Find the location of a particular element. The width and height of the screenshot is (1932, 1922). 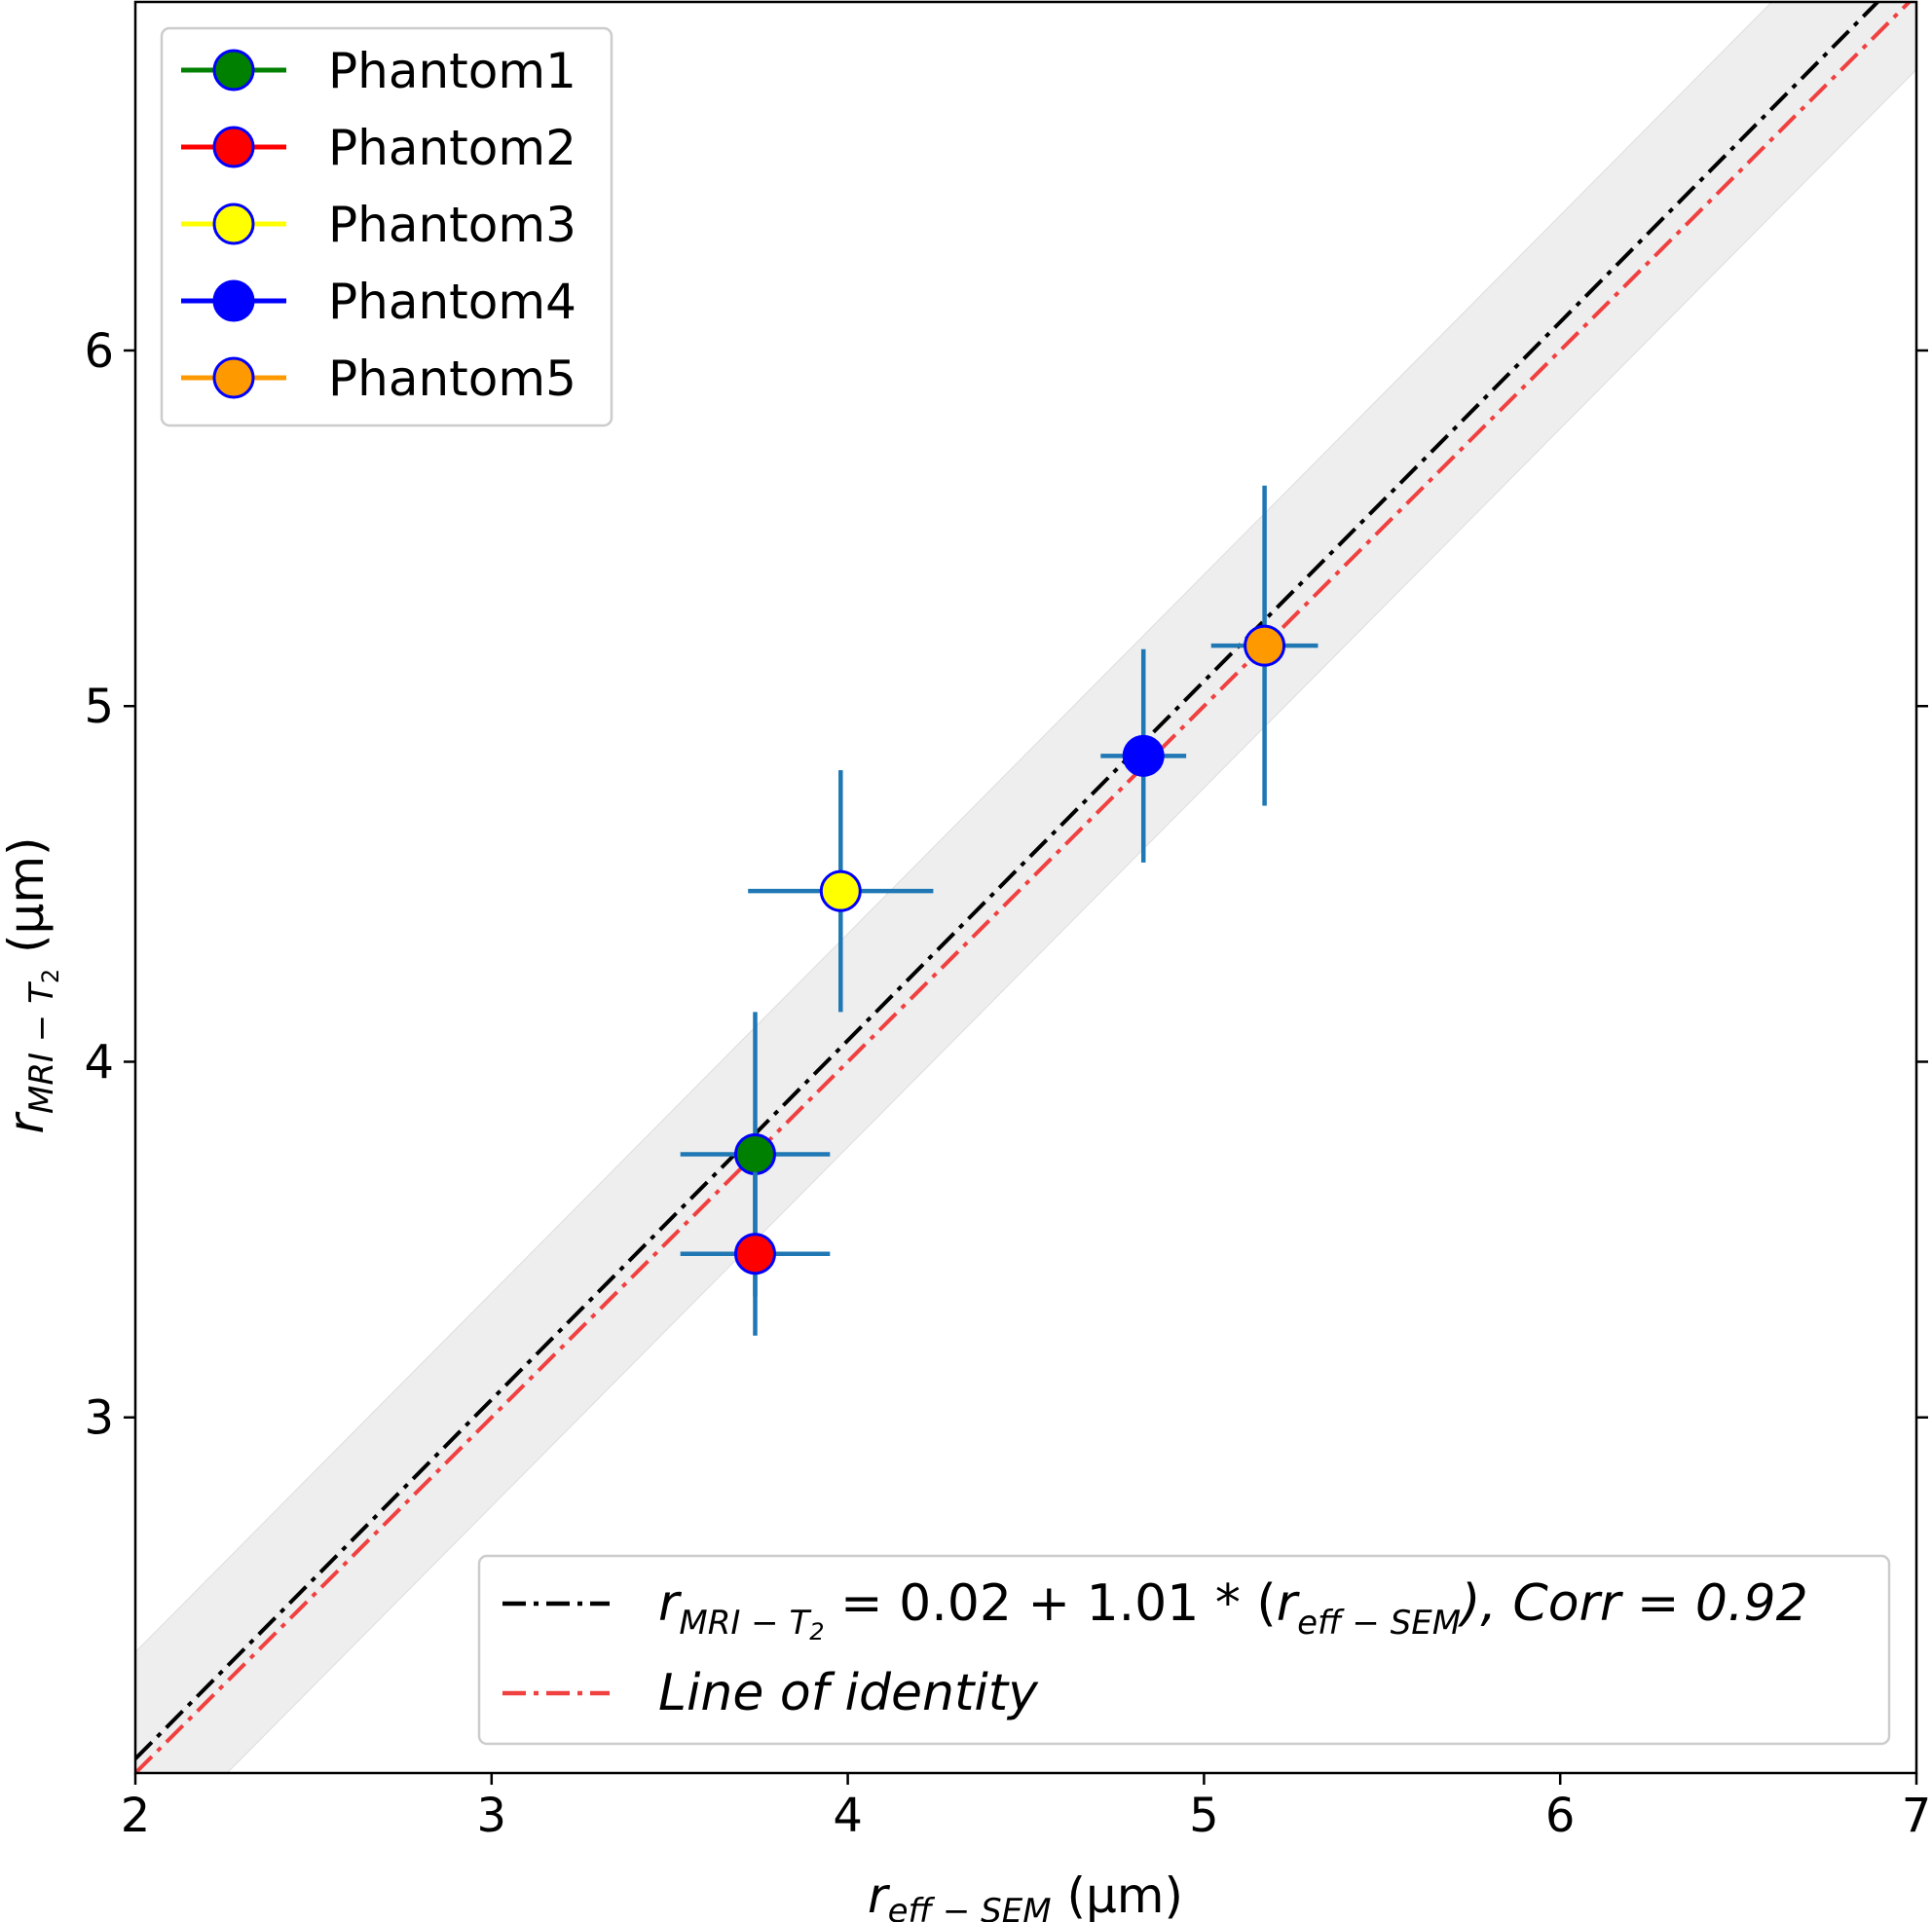

legend-label: Phantom2 is located at coordinates (452, 148).